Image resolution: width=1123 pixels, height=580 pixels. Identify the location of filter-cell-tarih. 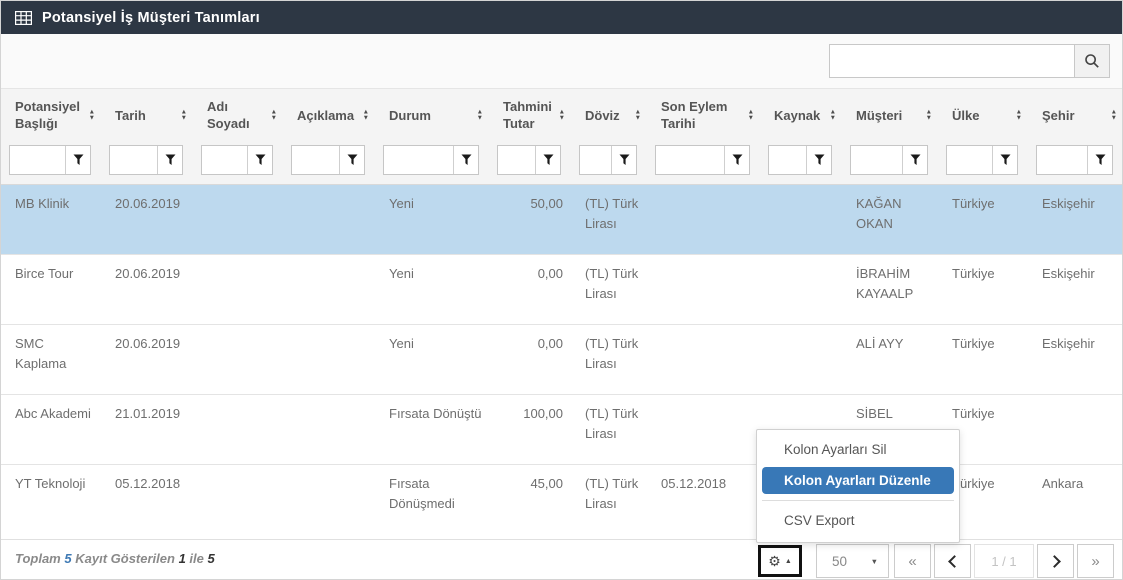
(147, 163).